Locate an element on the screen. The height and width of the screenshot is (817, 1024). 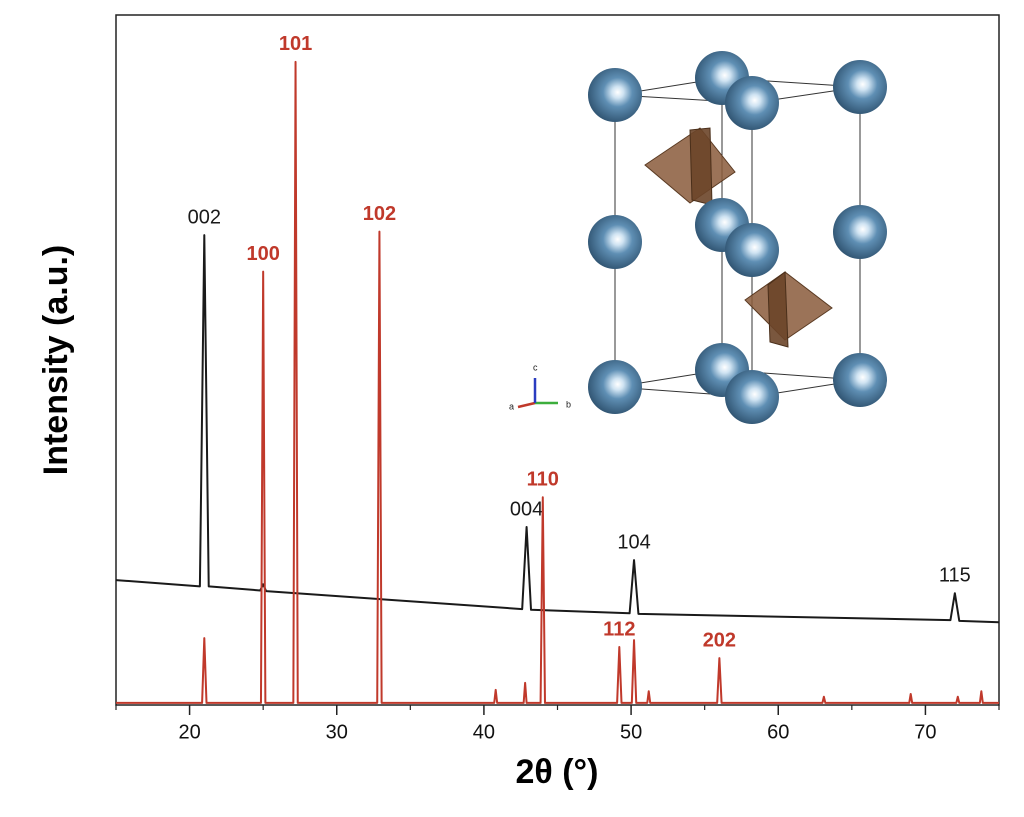
peak-label: 112 is located at coordinates (619, 629).